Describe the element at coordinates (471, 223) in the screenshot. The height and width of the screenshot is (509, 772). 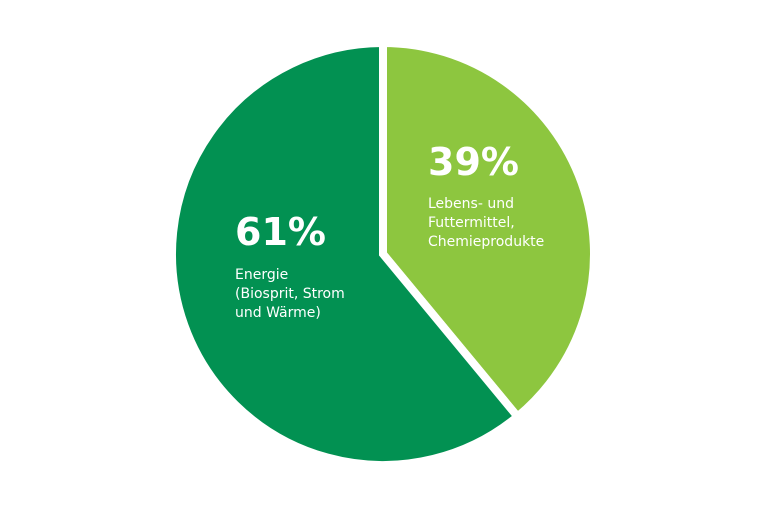
I see `category-label-lebensmittel-line-2: Futtermittel,` at that location.